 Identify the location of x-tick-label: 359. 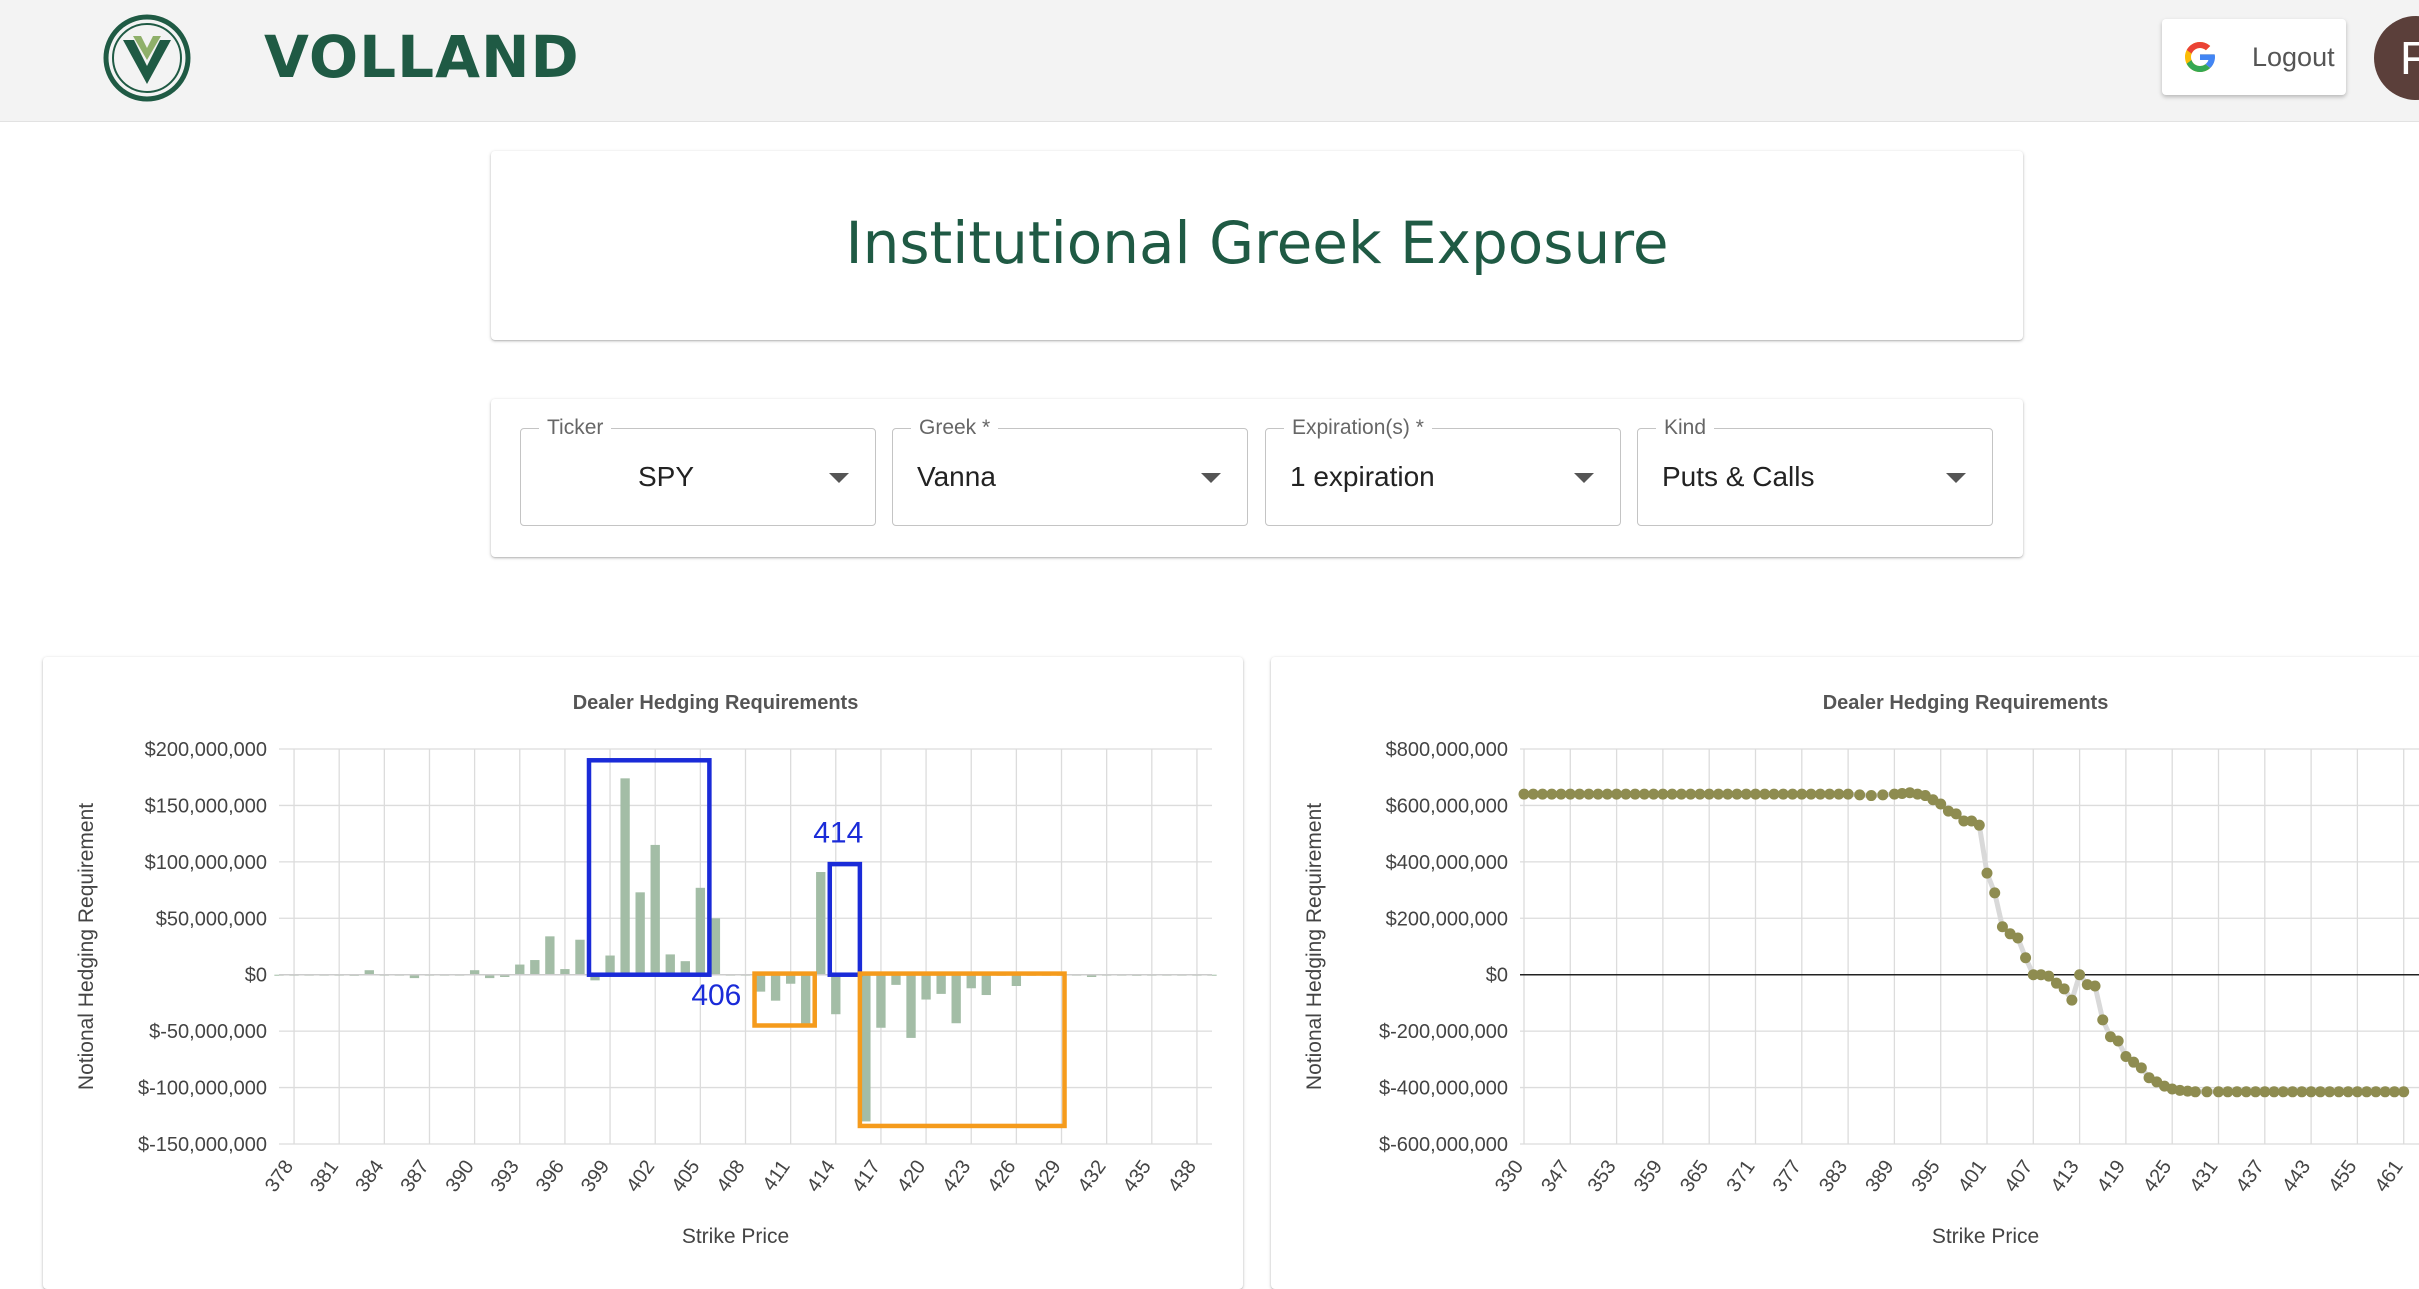
(1648, 1176).